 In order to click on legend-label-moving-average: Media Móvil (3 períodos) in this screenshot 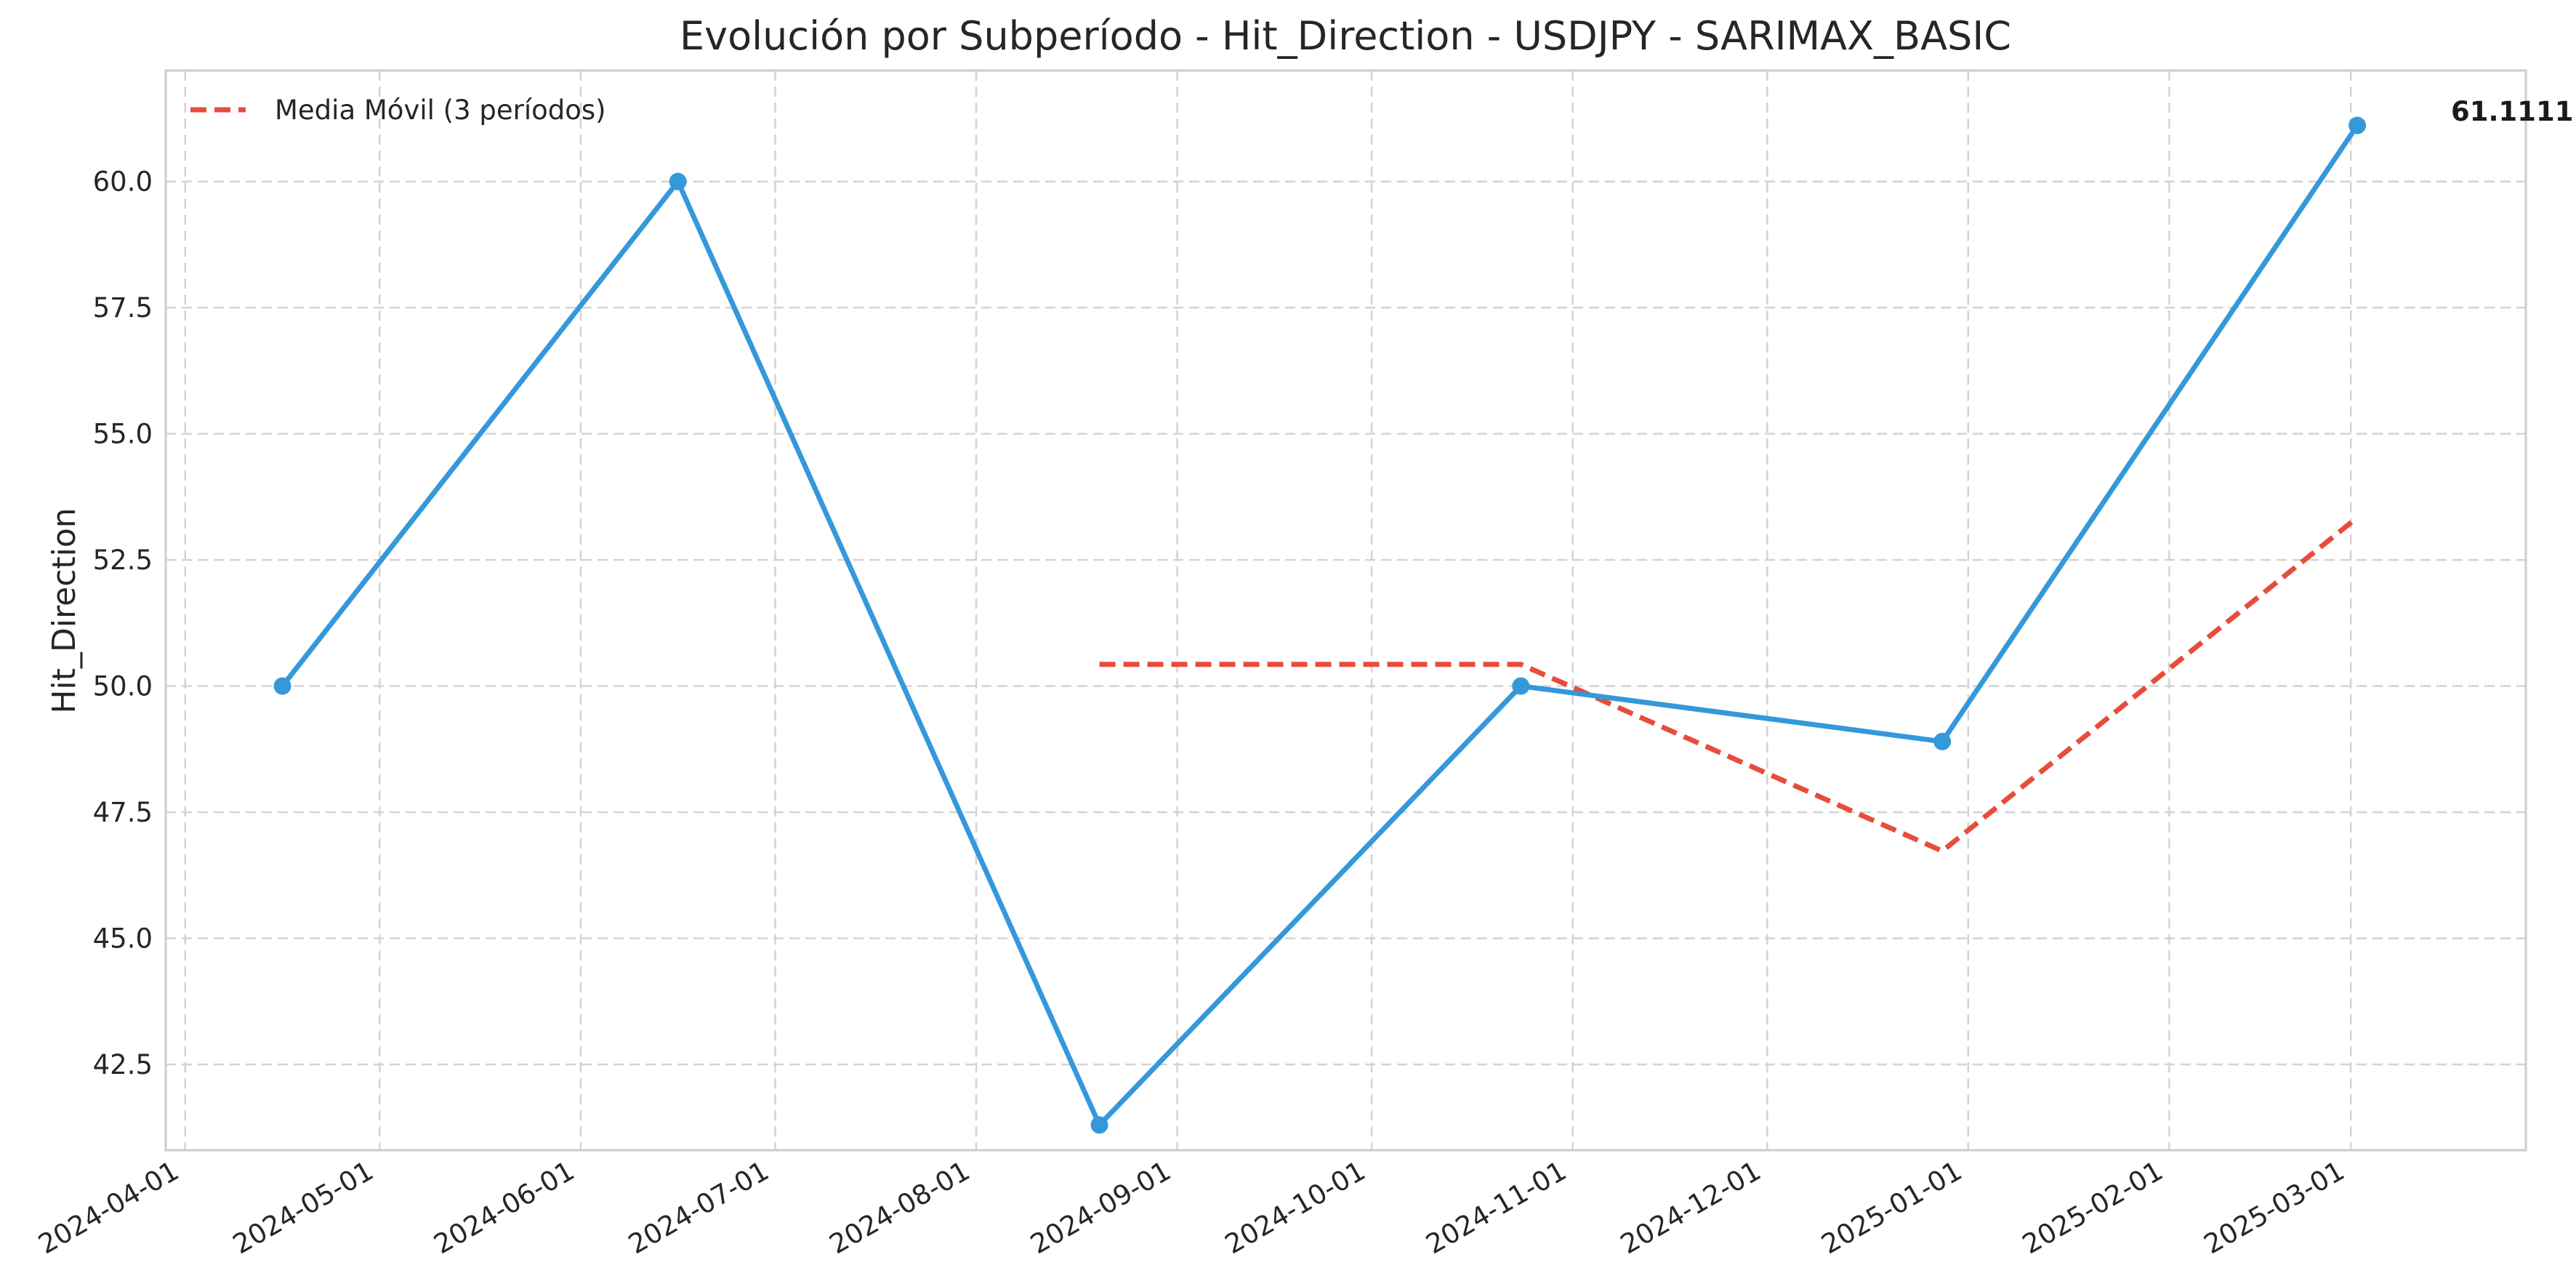, I will do `click(440, 110)`.